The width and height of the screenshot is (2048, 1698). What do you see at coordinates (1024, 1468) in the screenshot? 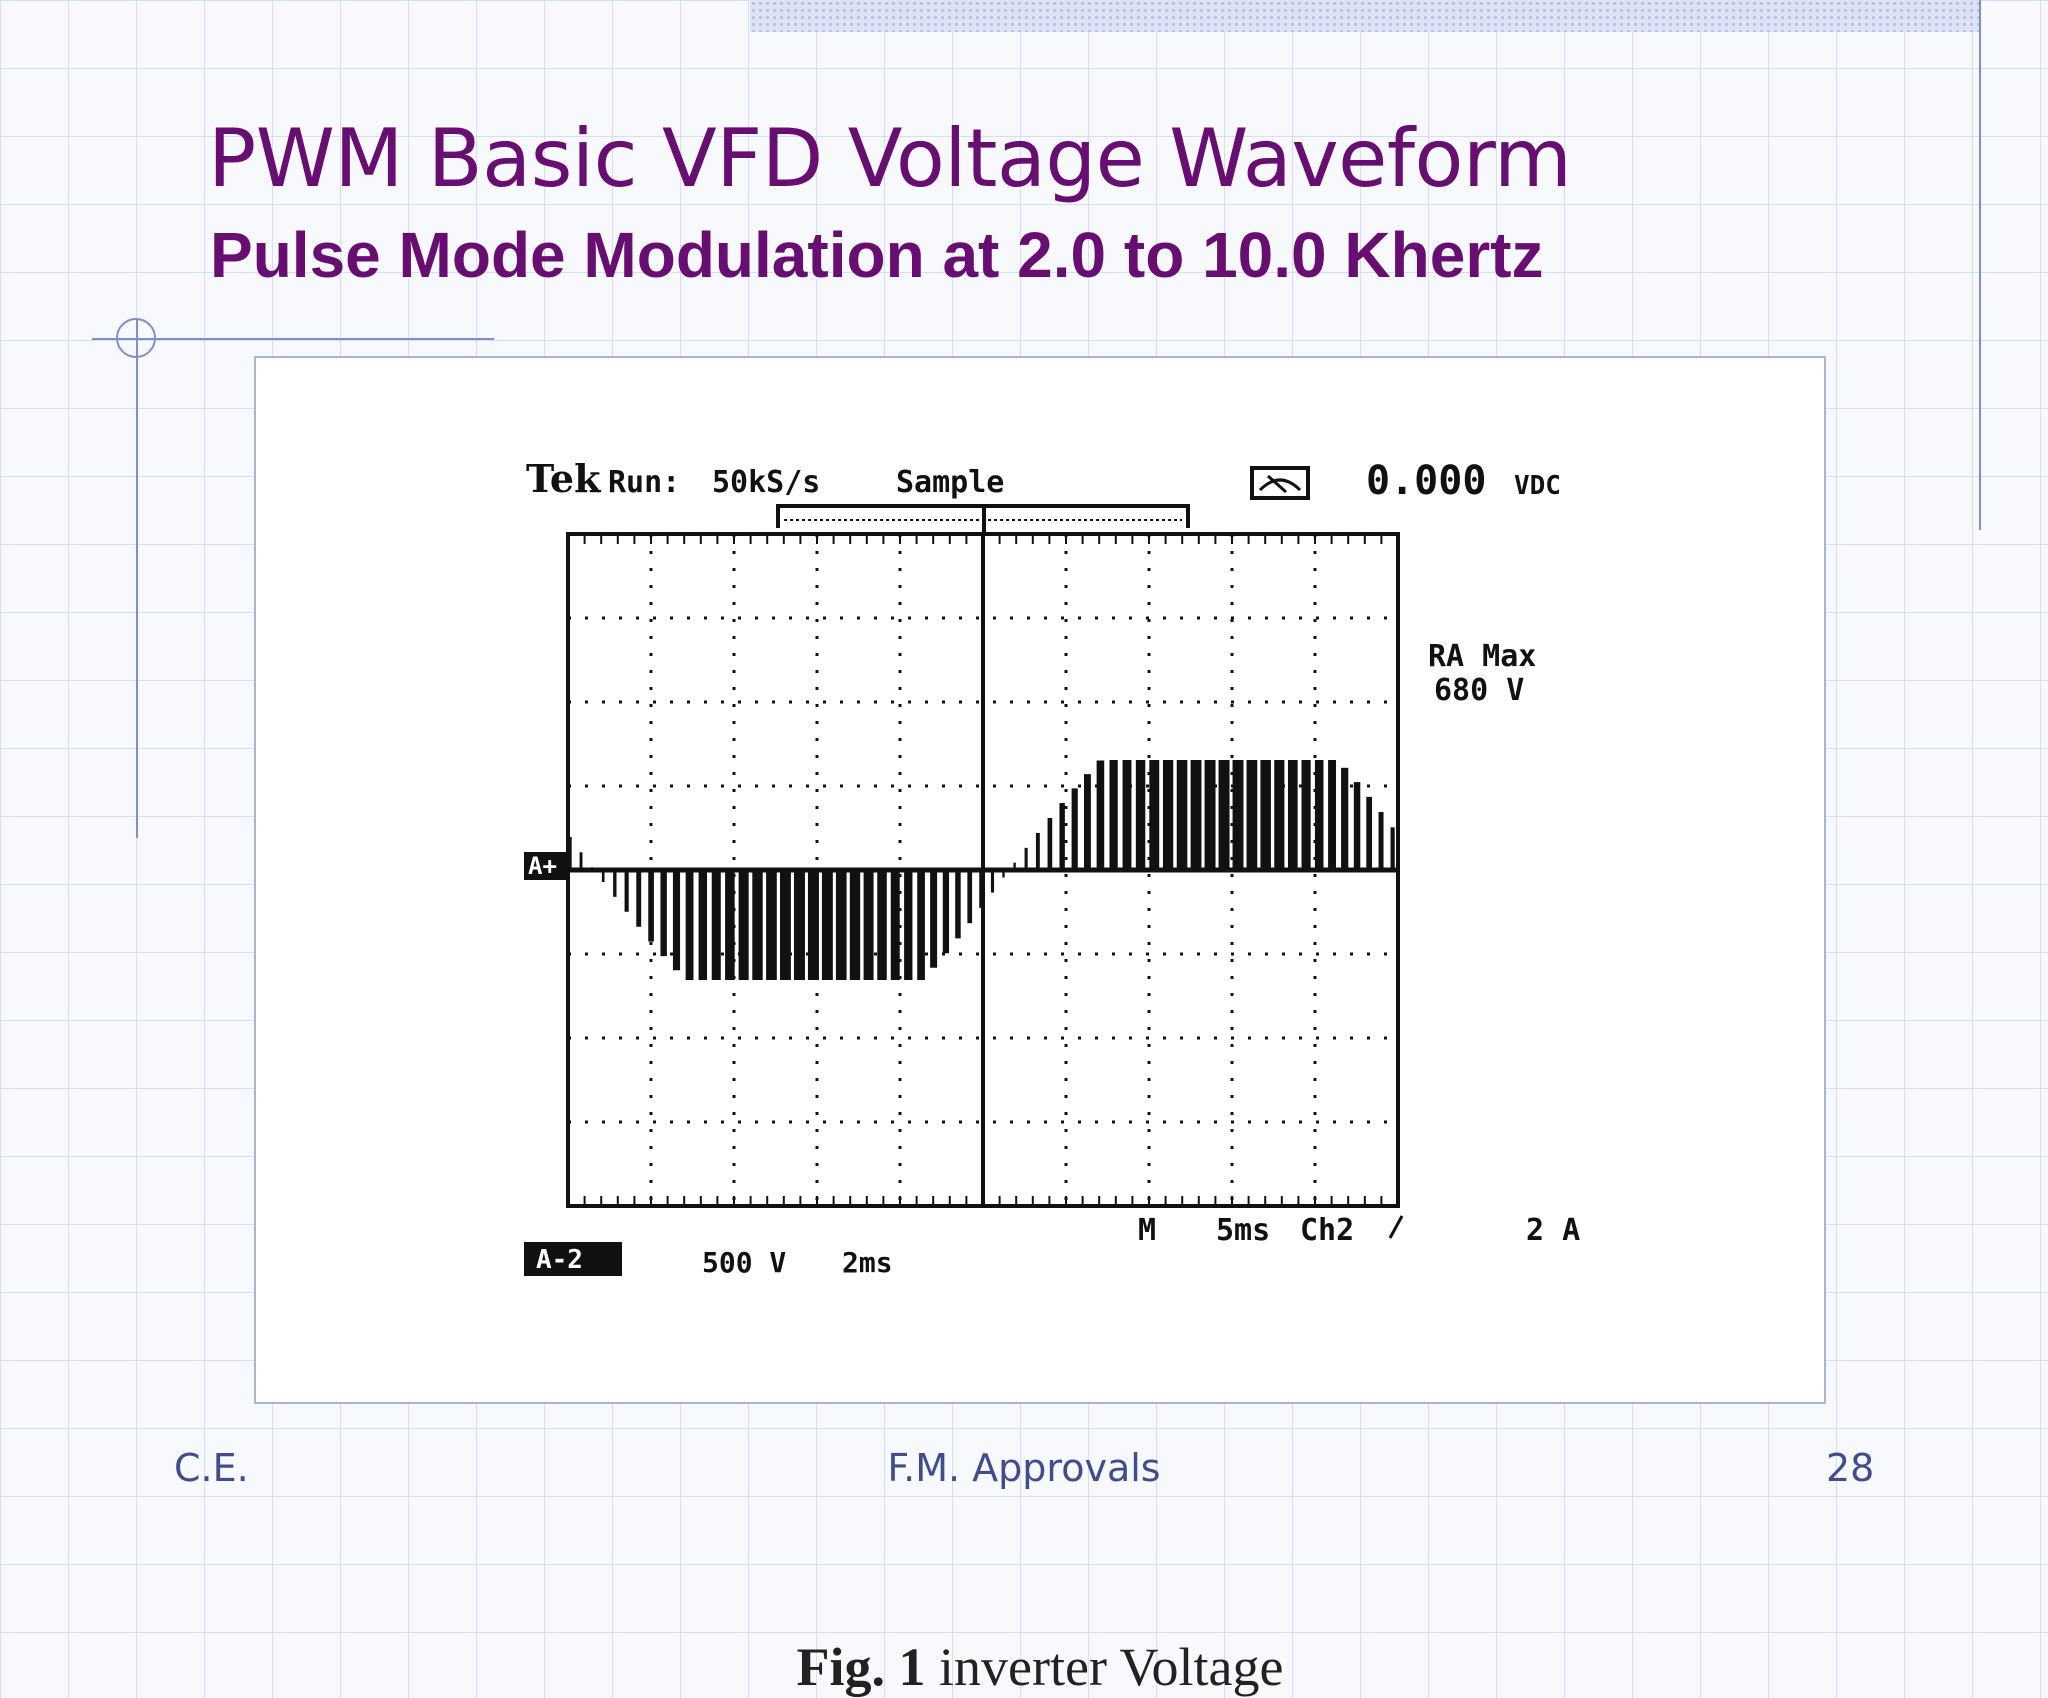
I see `footer-center: F.M. Approvals` at bounding box center [1024, 1468].